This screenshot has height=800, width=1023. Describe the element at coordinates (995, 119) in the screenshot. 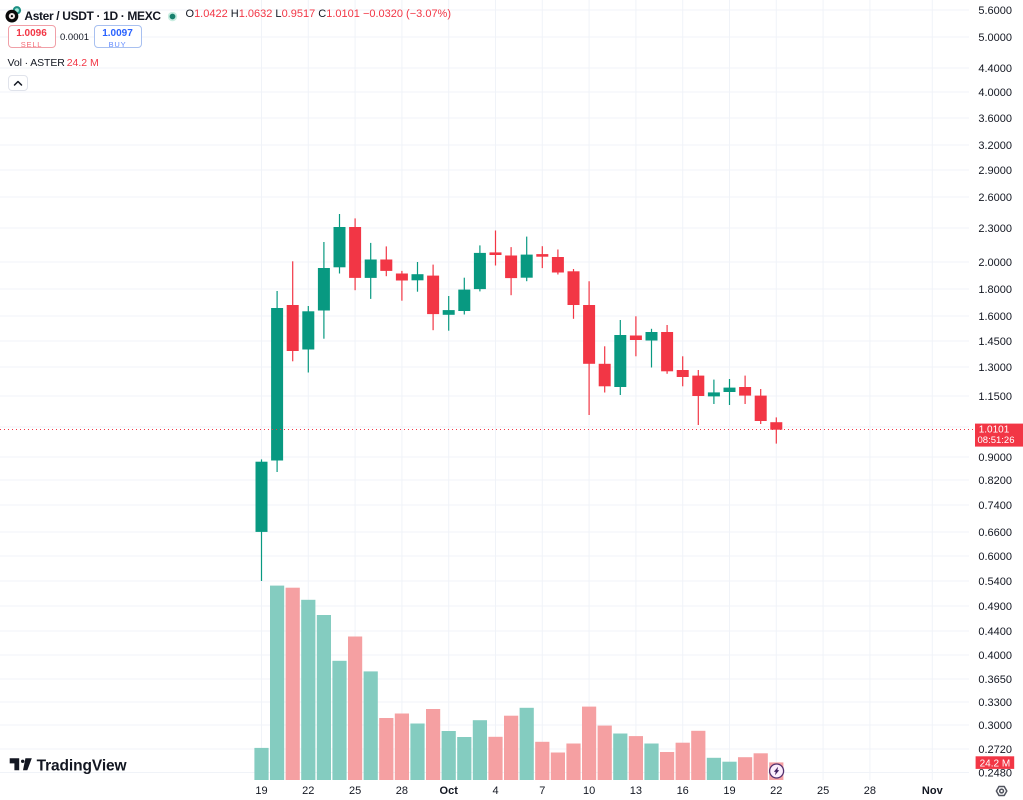

I see `svg-text: 3.6000` at that location.